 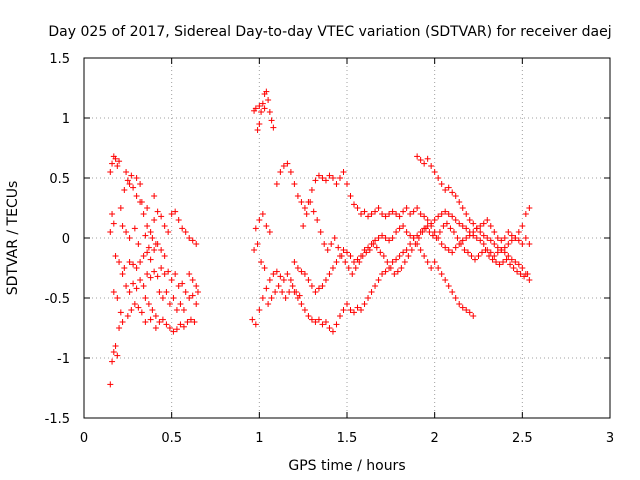 I want to click on x-tick-label: 2.5, so click(x=522, y=438).